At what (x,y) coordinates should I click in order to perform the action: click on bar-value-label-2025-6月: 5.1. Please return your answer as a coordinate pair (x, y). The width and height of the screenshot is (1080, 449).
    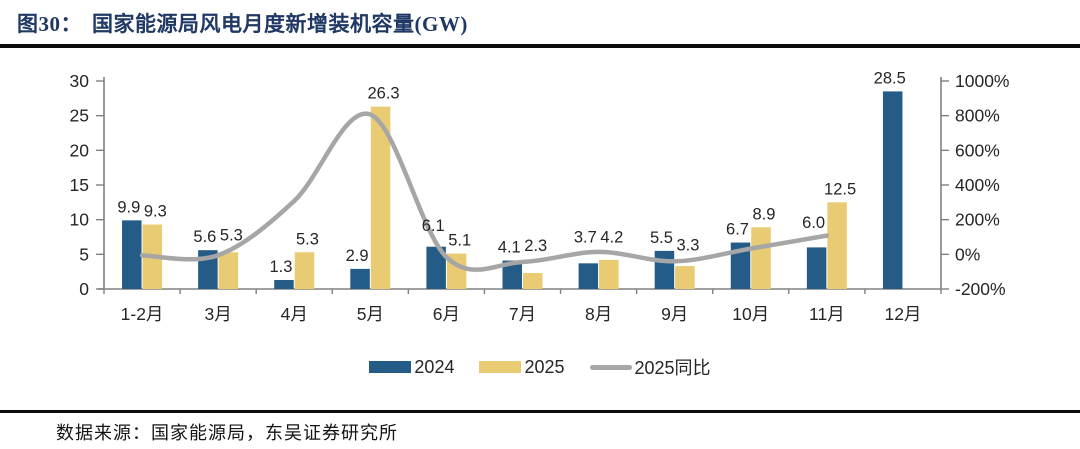
    Looking at the image, I should click on (459, 241).